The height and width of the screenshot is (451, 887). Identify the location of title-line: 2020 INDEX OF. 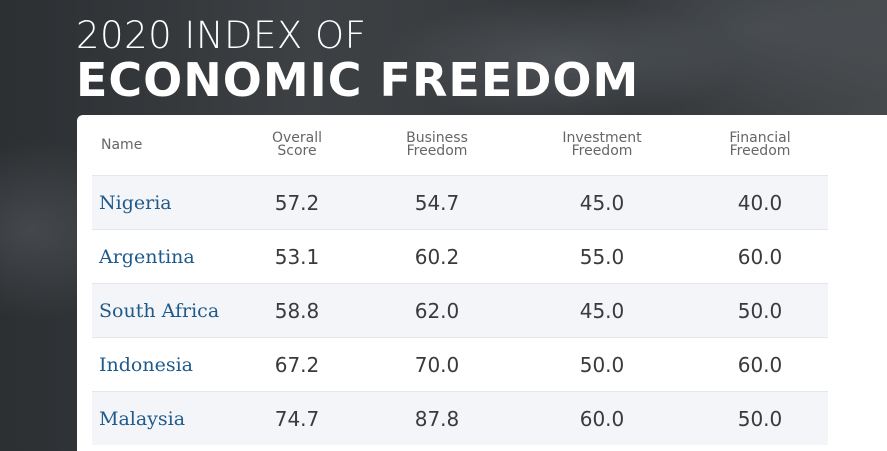
(221, 35).